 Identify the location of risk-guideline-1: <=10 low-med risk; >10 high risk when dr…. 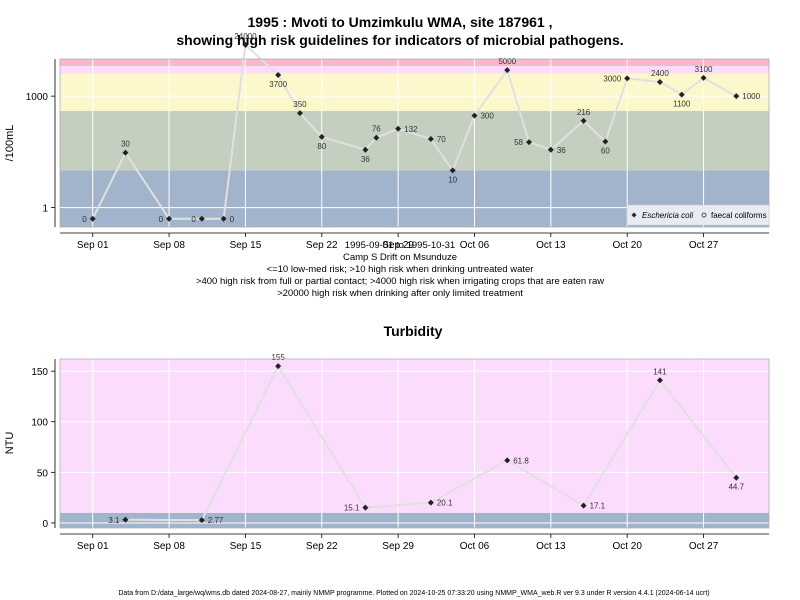
(400, 269).